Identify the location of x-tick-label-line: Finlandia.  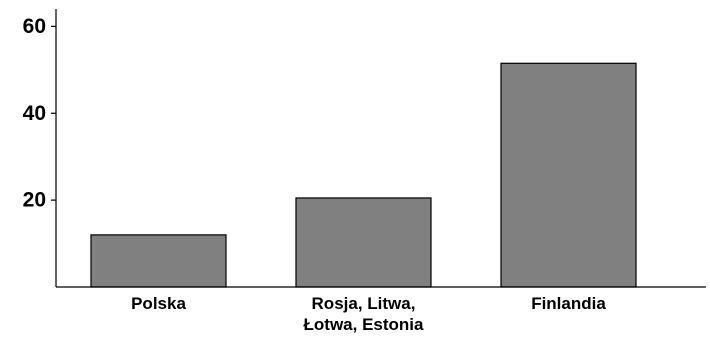
(568, 303).